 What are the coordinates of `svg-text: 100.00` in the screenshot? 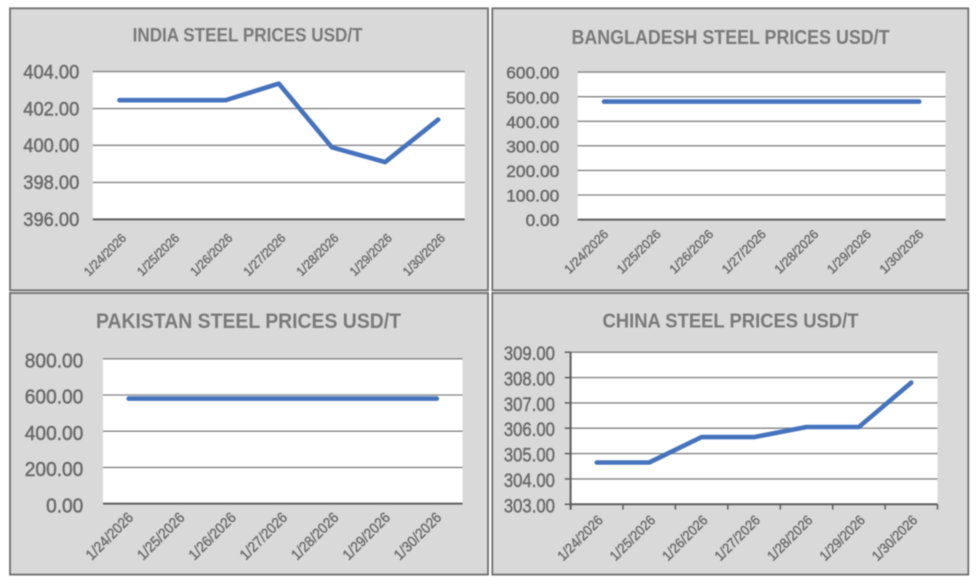 It's located at (532, 196).